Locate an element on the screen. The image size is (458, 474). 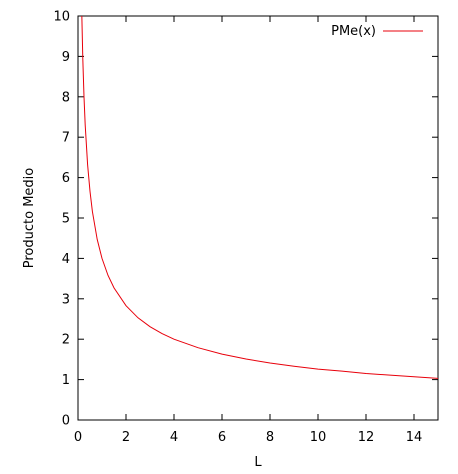
y-tick-label: 6 is located at coordinates (66, 178).